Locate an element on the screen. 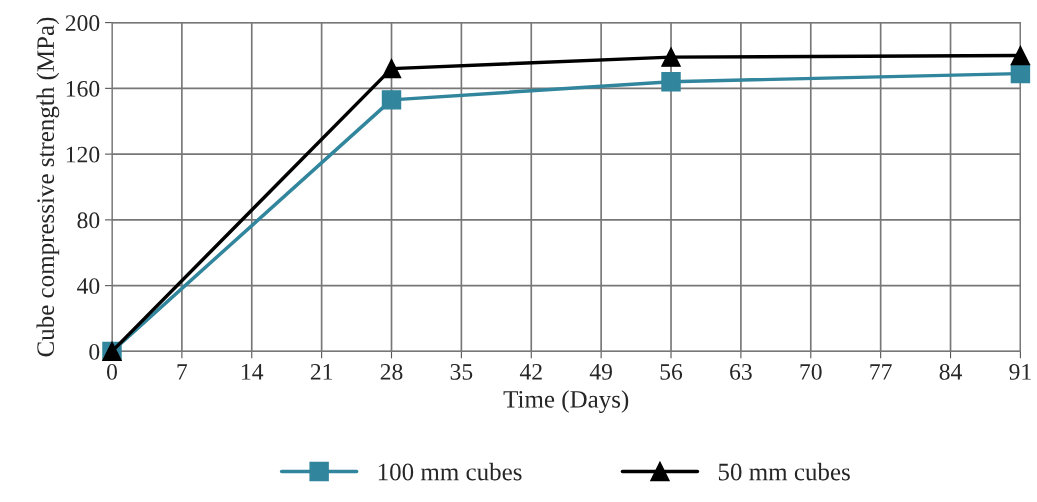 Image resolution: width=1037 pixels, height=502 pixels. x-tick-label: 77 is located at coordinates (881, 372).